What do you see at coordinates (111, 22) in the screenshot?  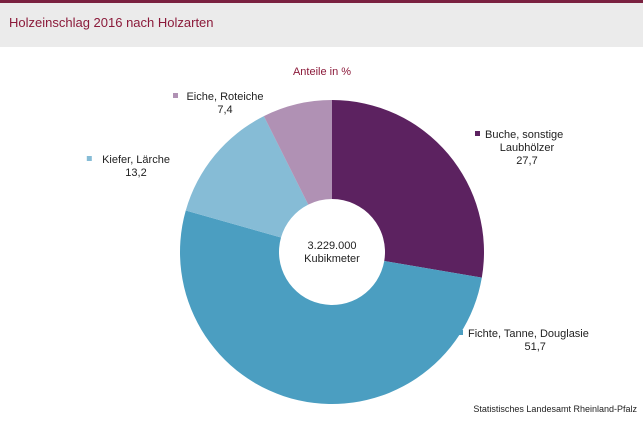 I see `chart-title: Holzeinschlag 2016 nach Holzarten` at bounding box center [111, 22].